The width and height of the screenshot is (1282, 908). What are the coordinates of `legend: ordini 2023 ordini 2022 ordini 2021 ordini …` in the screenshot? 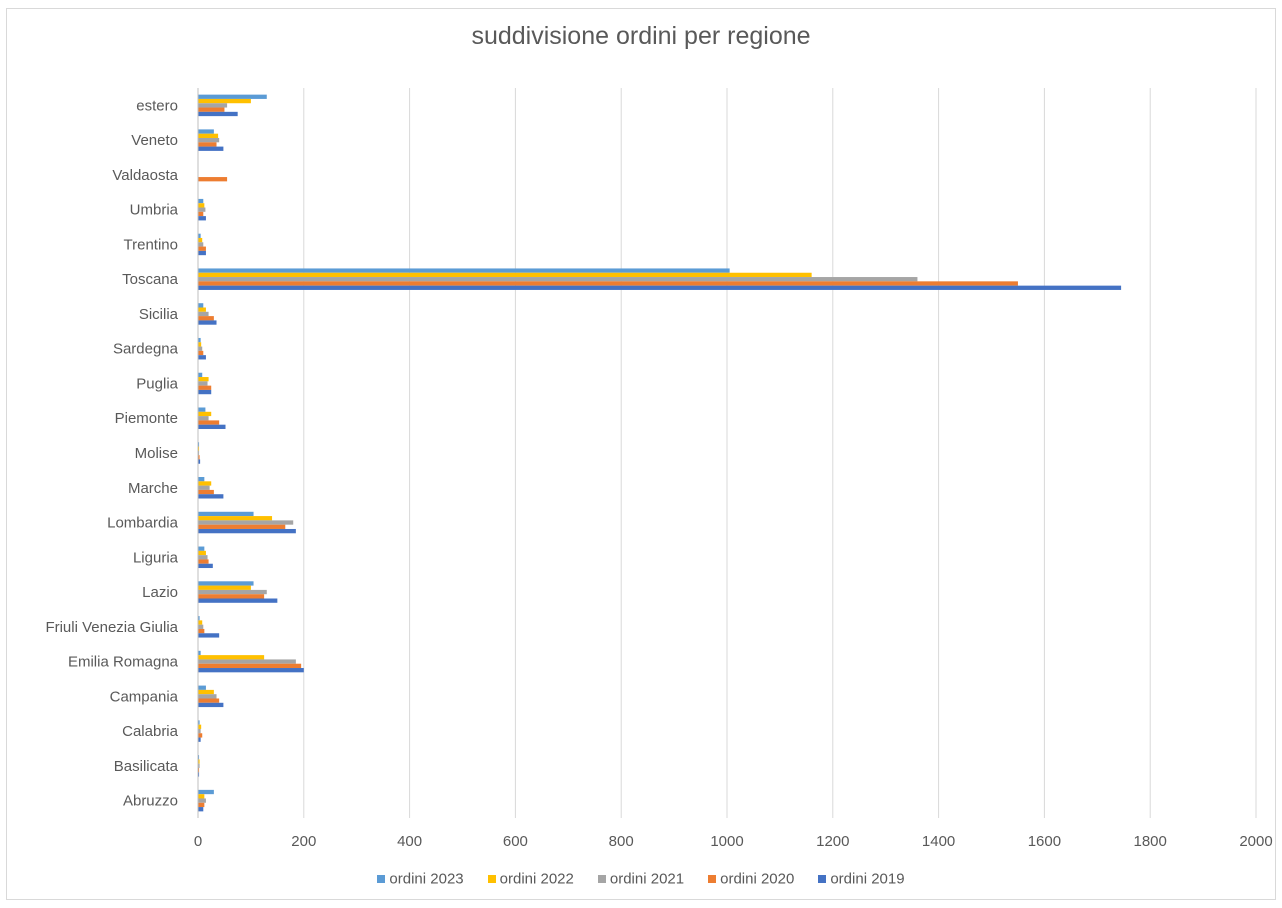 It's located at (641, 879).